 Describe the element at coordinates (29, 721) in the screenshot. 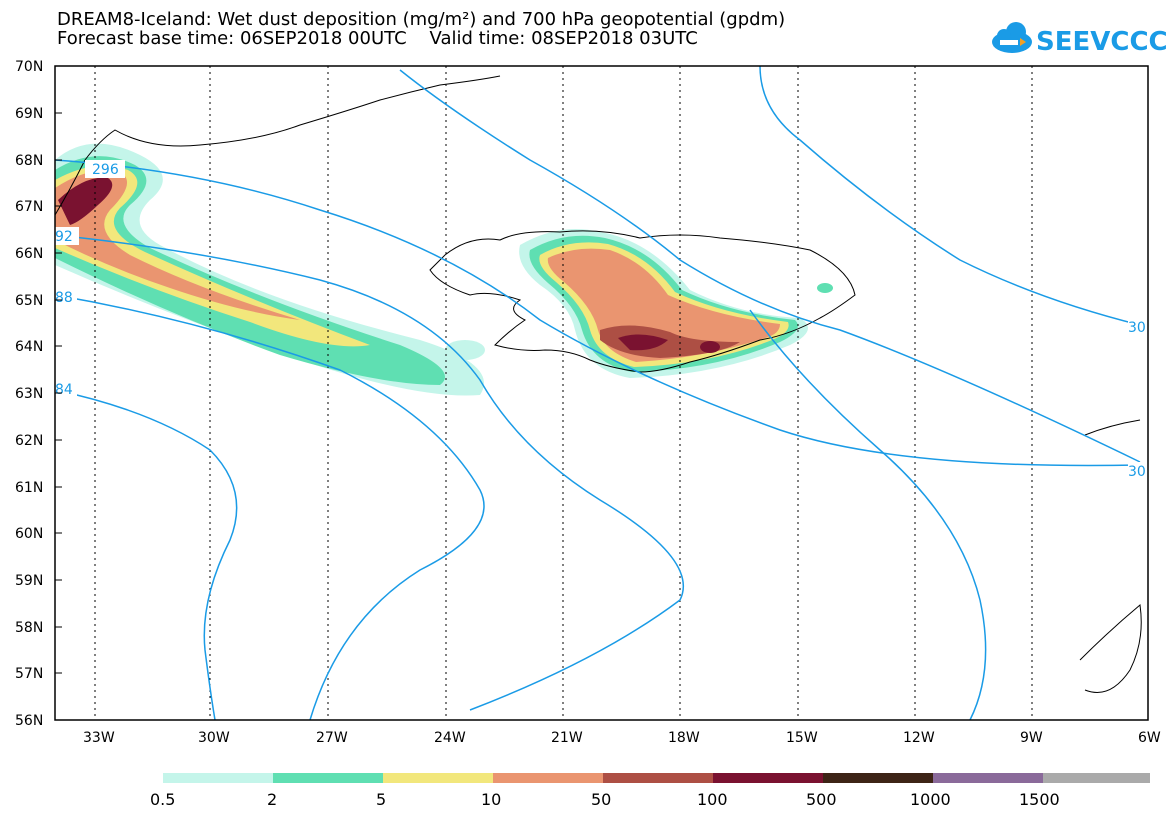

I see `lat-label: 56N` at that location.